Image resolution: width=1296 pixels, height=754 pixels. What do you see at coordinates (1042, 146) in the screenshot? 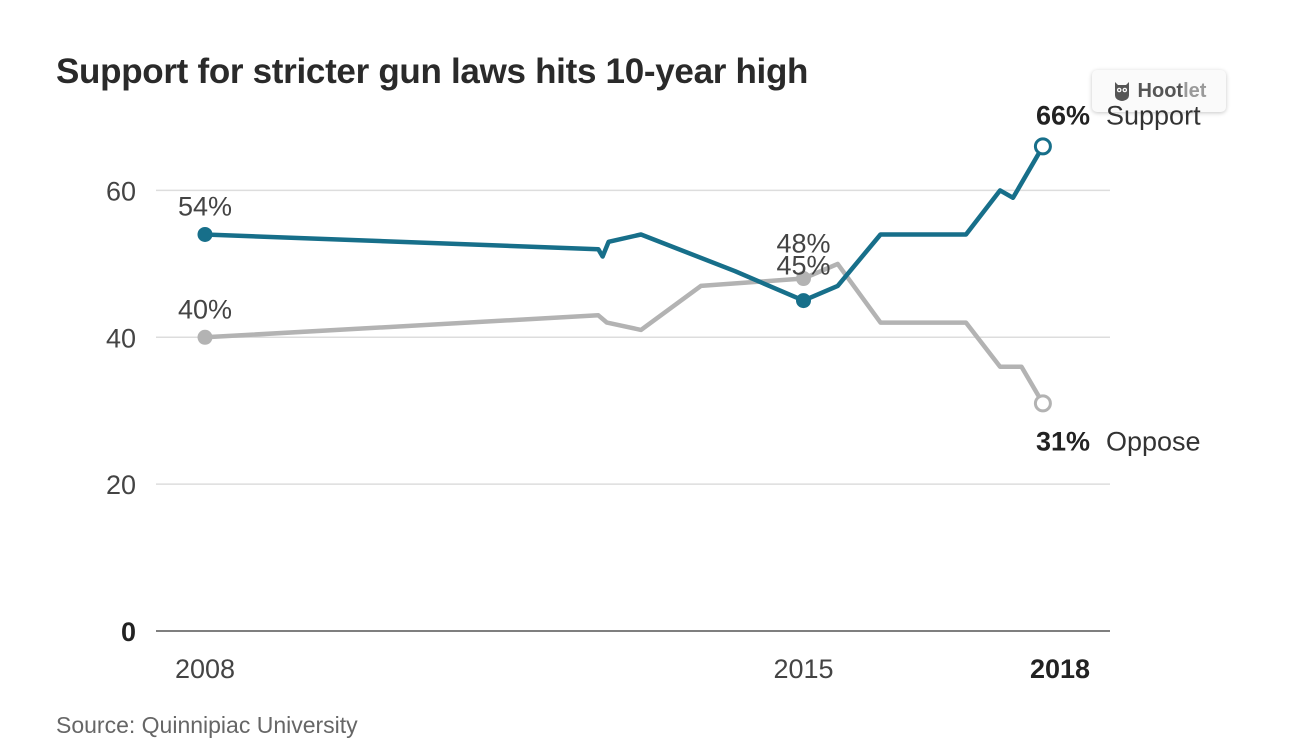
I see `series-end-point-support` at bounding box center [1042, 146].